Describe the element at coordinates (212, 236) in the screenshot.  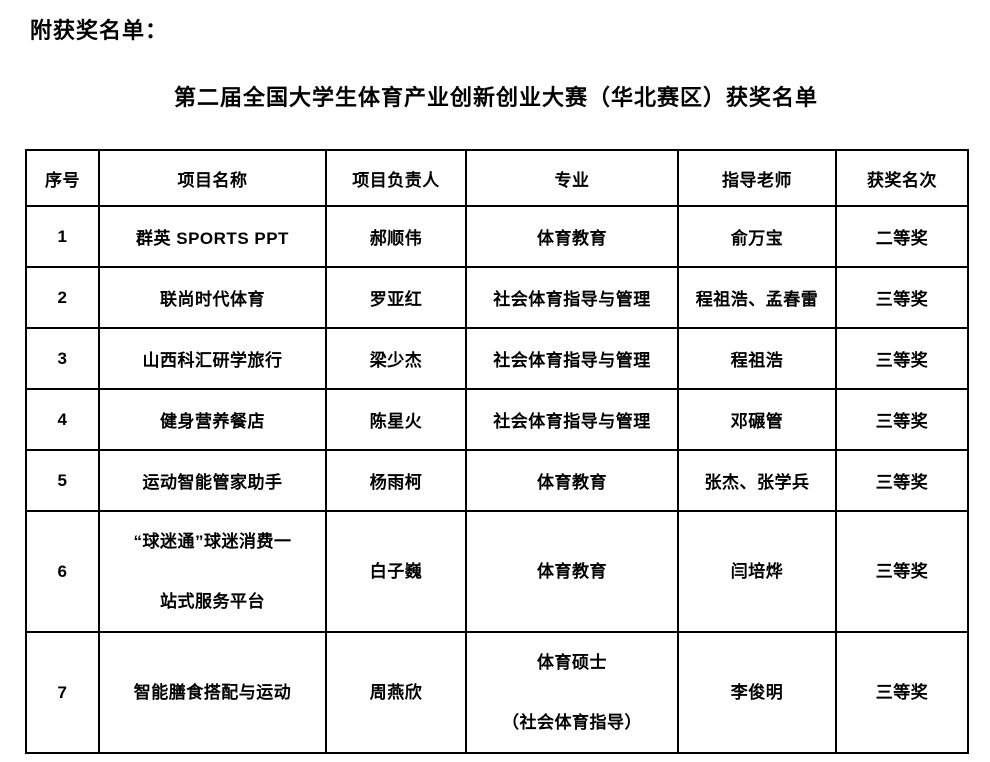
I see `cell-project: 群英 SPORTS PPT` at that location.